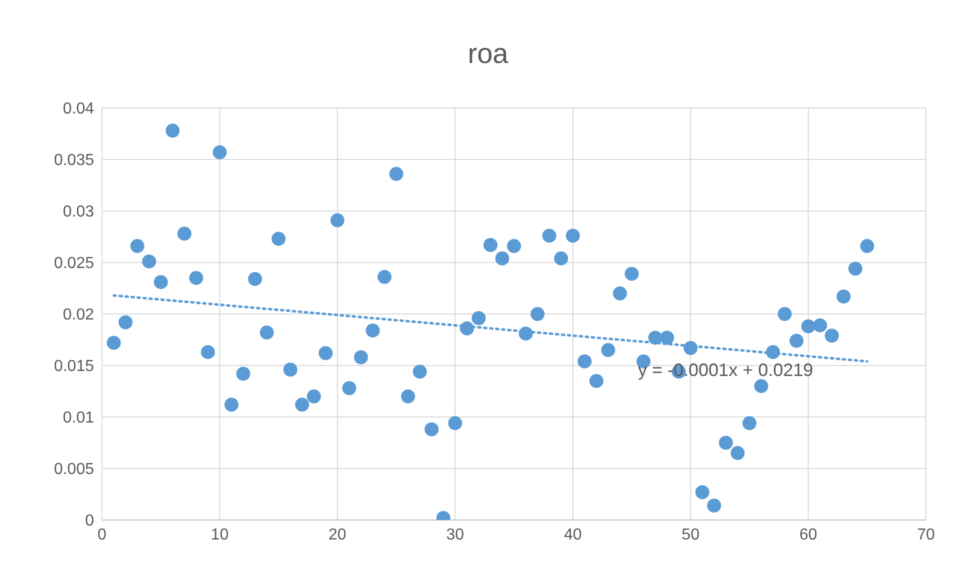 The width and height of the screenshot is (968, 580). What do you see at coordinates (926, 535) in the screenshot?
I see `x-tick-label: 70` at bounding box center [926, 535].